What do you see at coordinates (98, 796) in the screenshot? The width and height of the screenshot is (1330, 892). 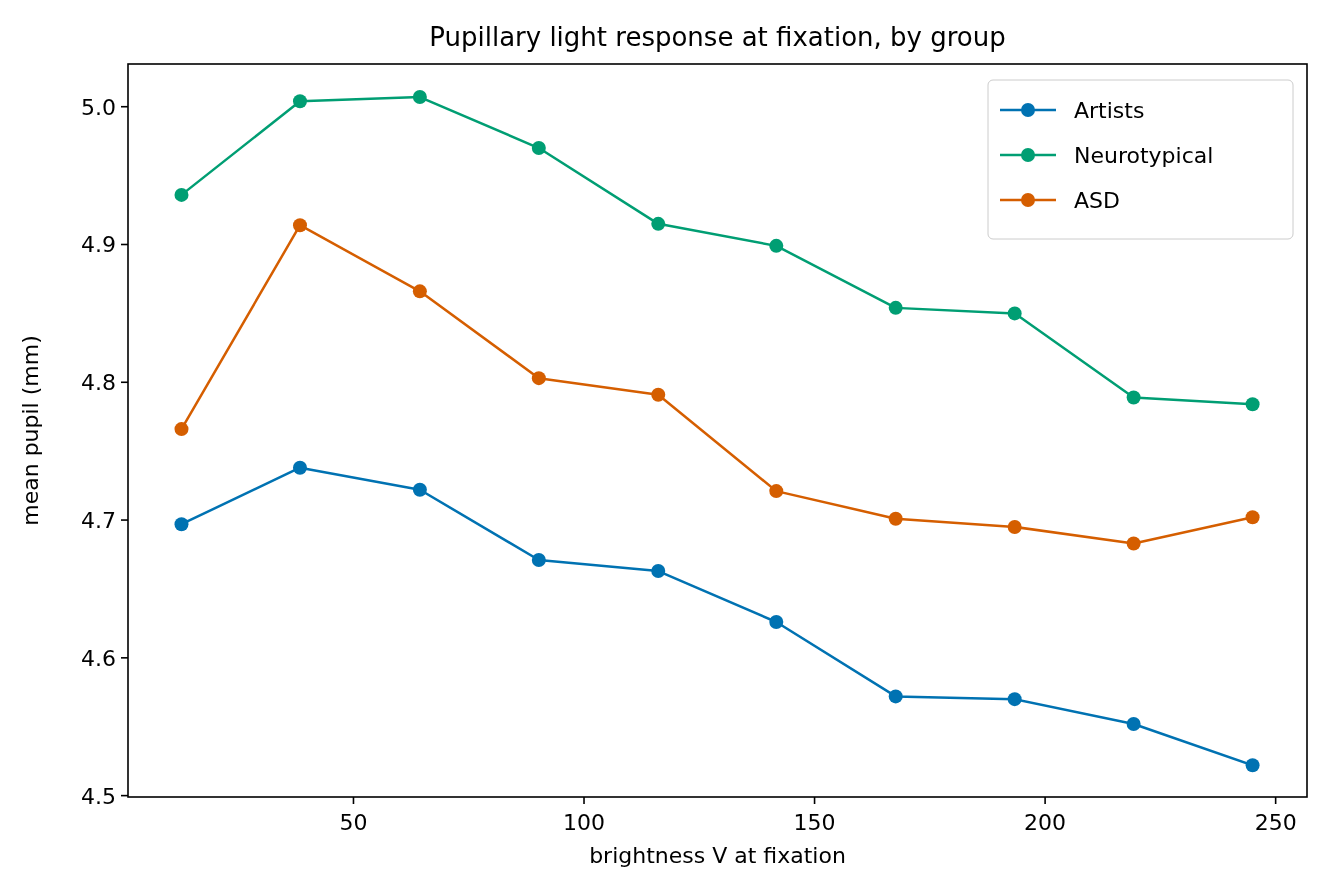 I see `y-tick-label: 4.5` at bounding box center [98, 796].